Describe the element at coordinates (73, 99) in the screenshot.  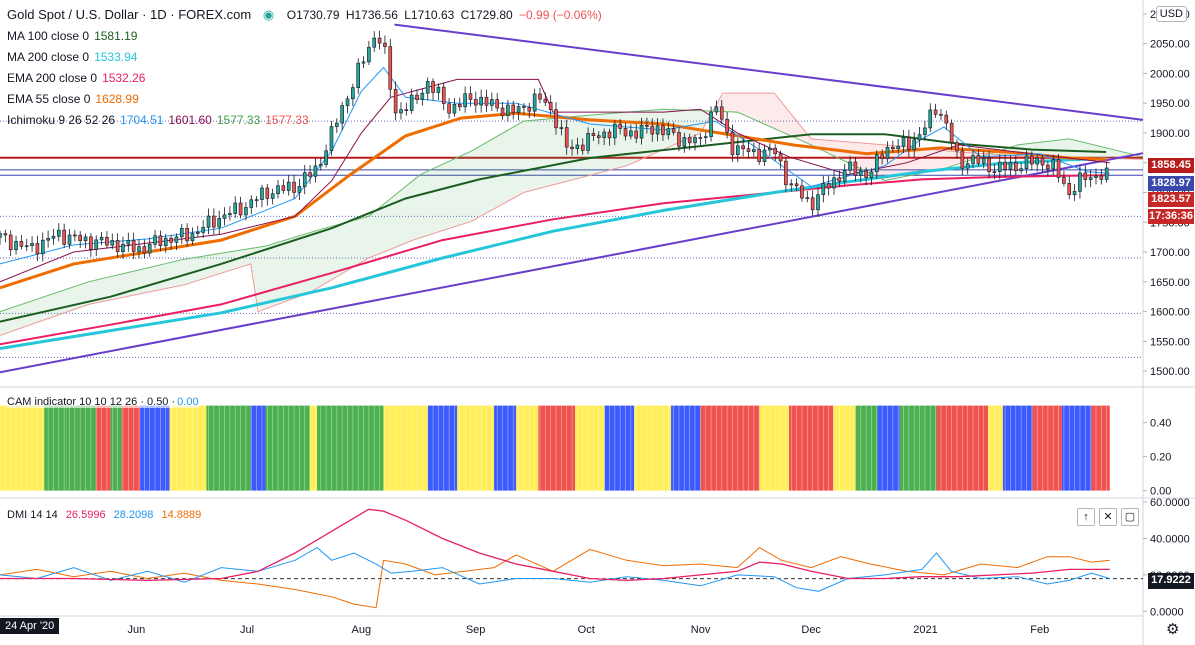
I see `legend-ema55: EMA 55 close 0 1628.99` at that location.